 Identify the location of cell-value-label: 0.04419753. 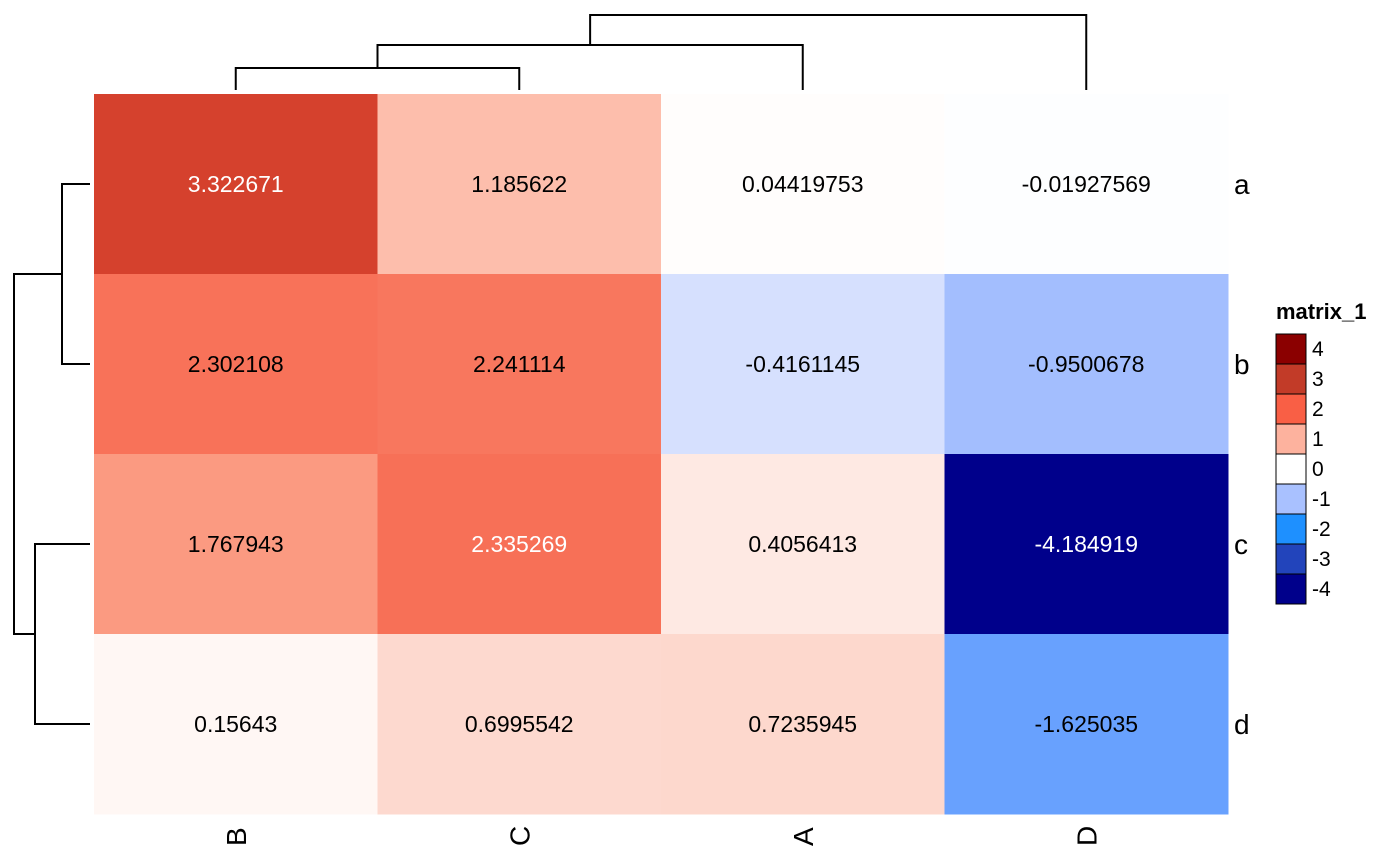
(803, 184).